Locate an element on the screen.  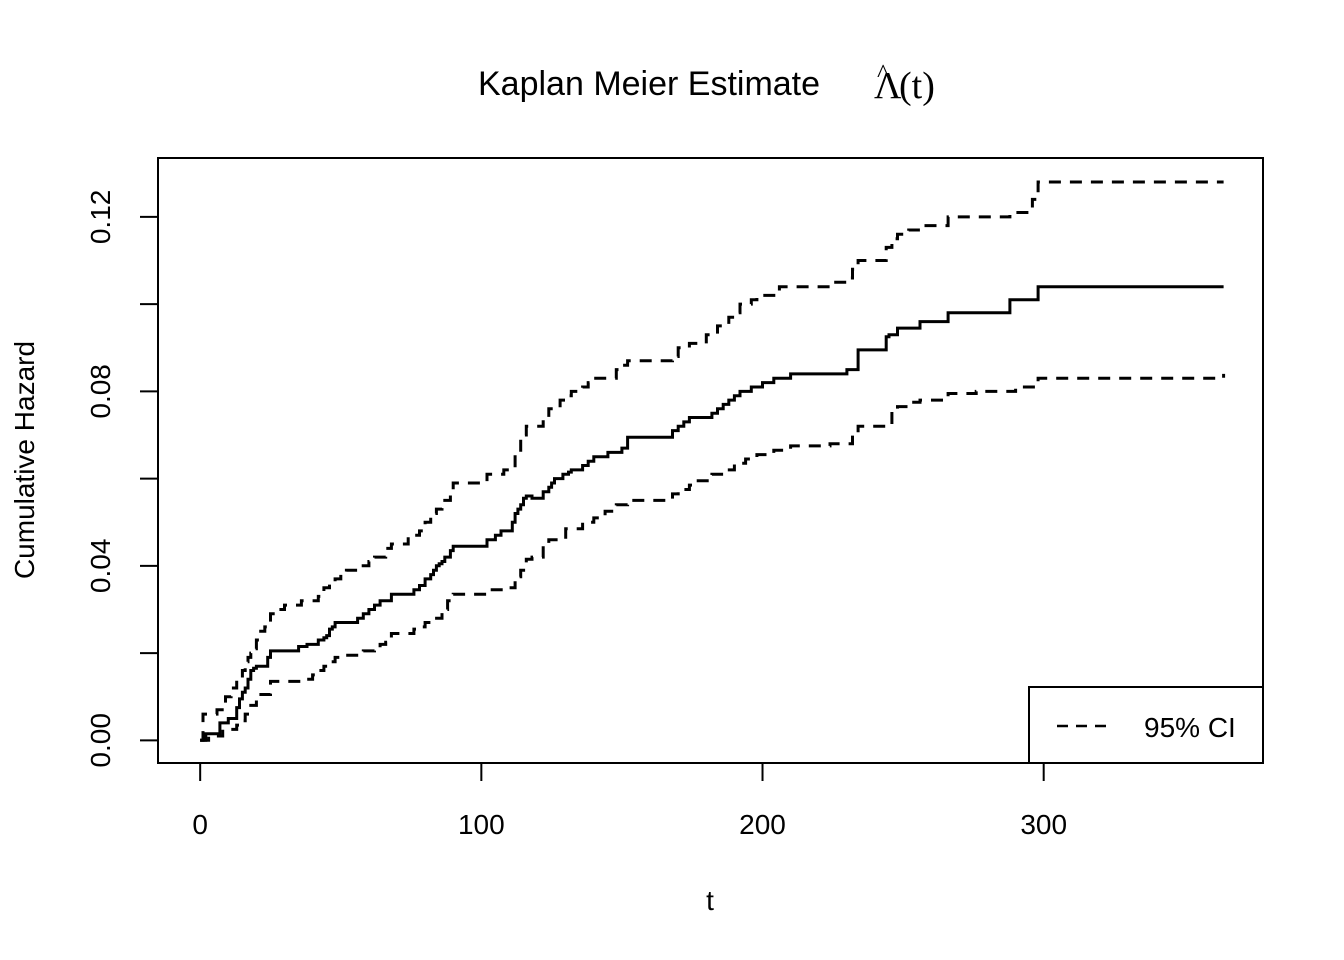
y-tick-label: 0.08 is located at coordinates (100, 391).